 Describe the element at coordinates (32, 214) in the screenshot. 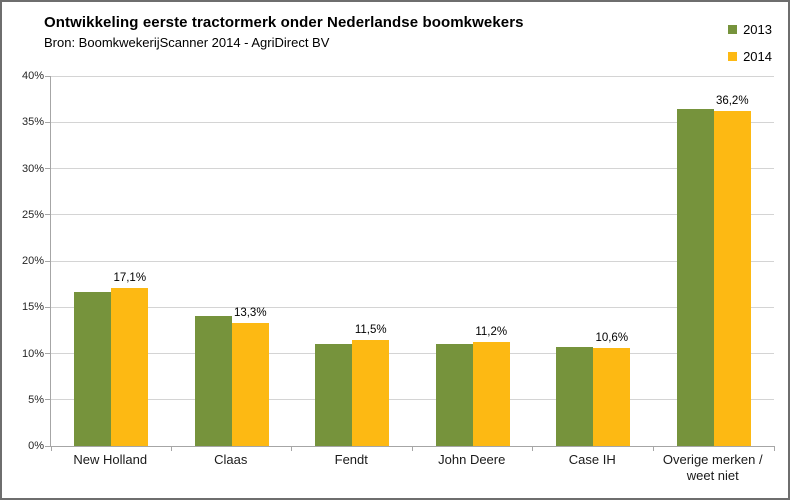

I see `y-tick-label: 25%` at that location.